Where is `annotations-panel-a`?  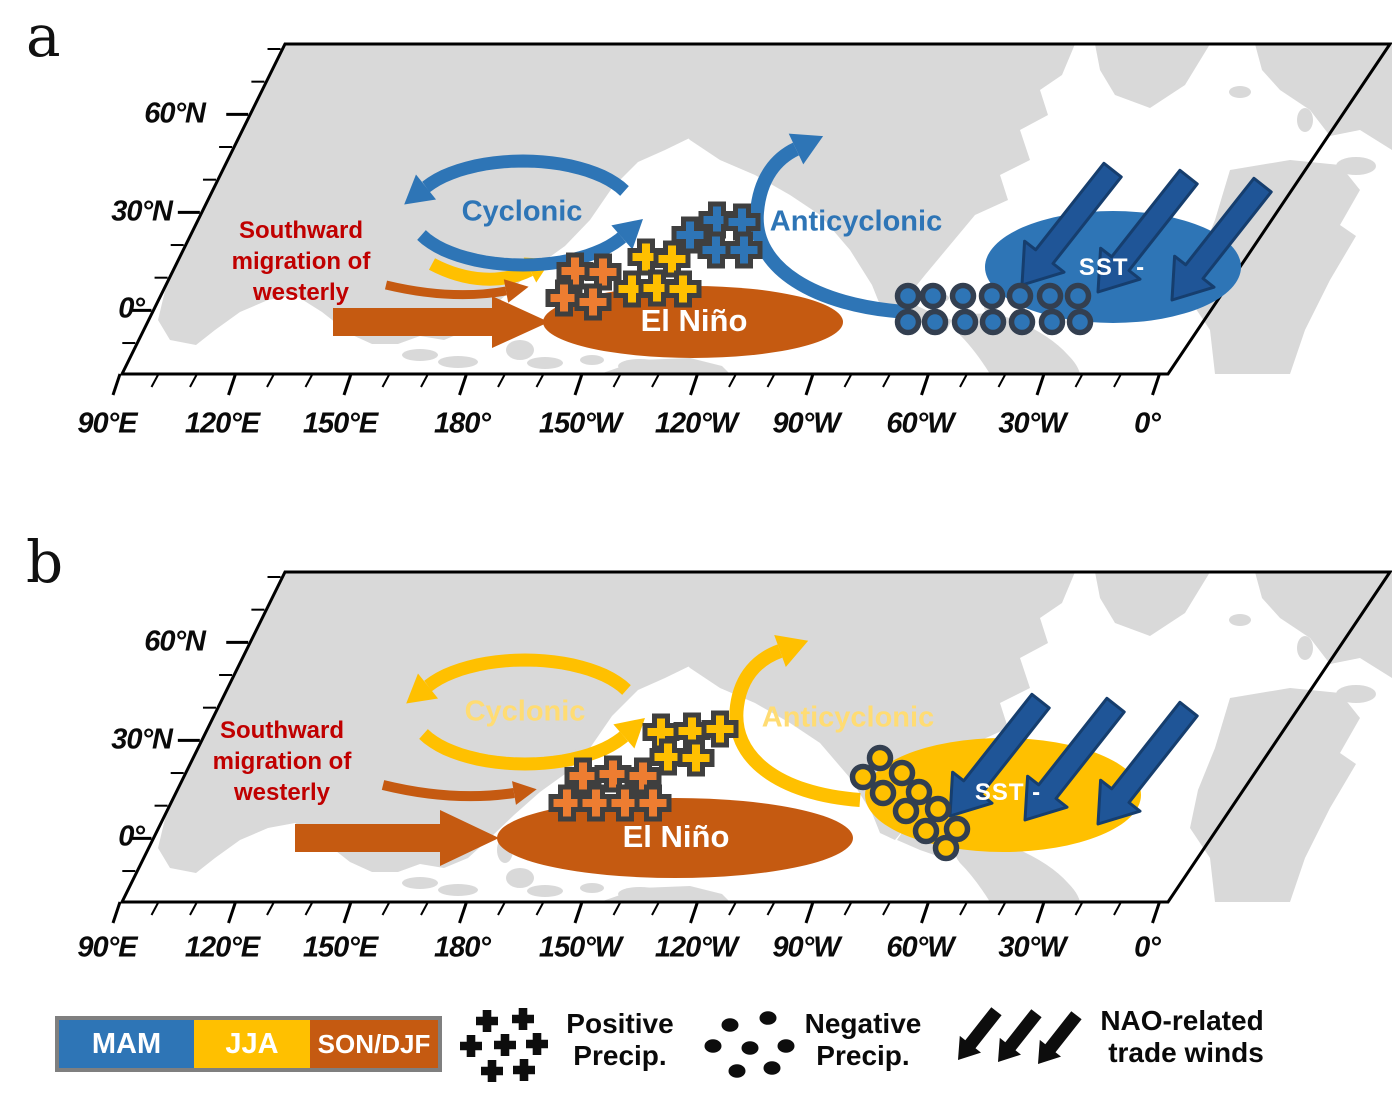 annotations-panel-a is located at coordinates (803, 245).